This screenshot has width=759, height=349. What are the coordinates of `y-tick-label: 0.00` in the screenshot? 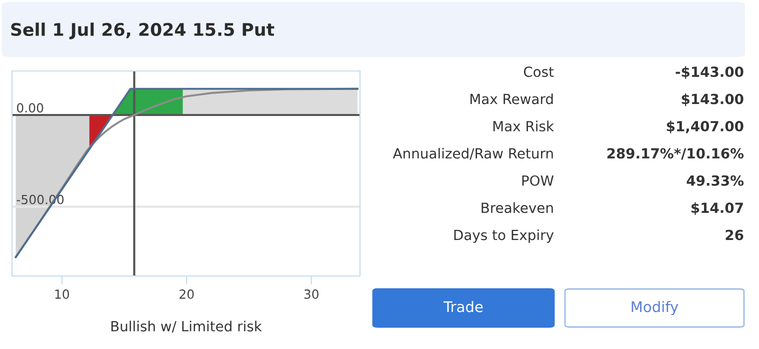 It's located at (30, 108).